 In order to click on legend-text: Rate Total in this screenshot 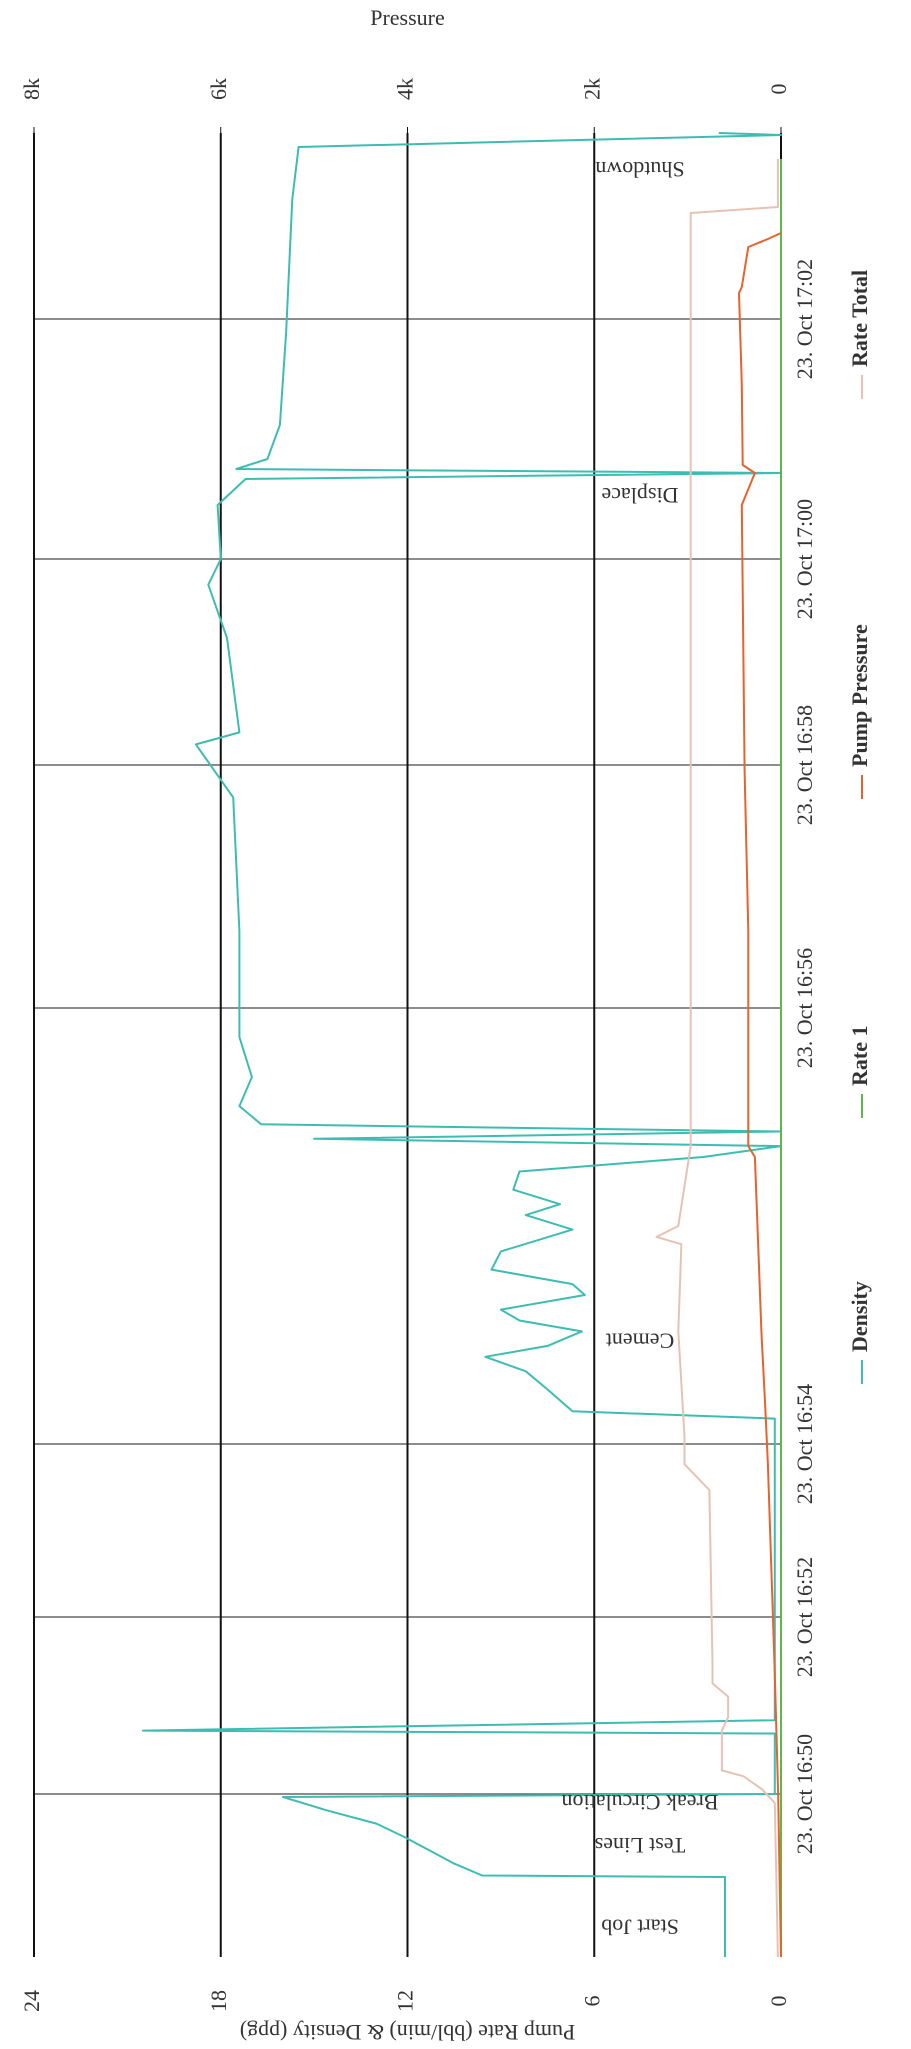, I will do `click(859, 318)`.